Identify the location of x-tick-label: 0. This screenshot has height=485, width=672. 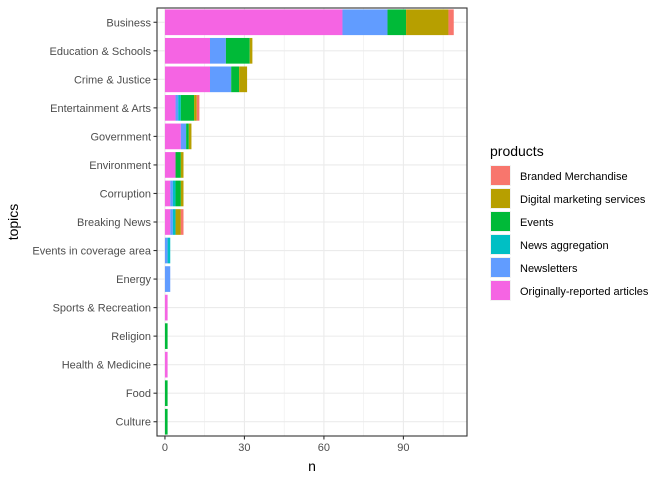
(165, 448).